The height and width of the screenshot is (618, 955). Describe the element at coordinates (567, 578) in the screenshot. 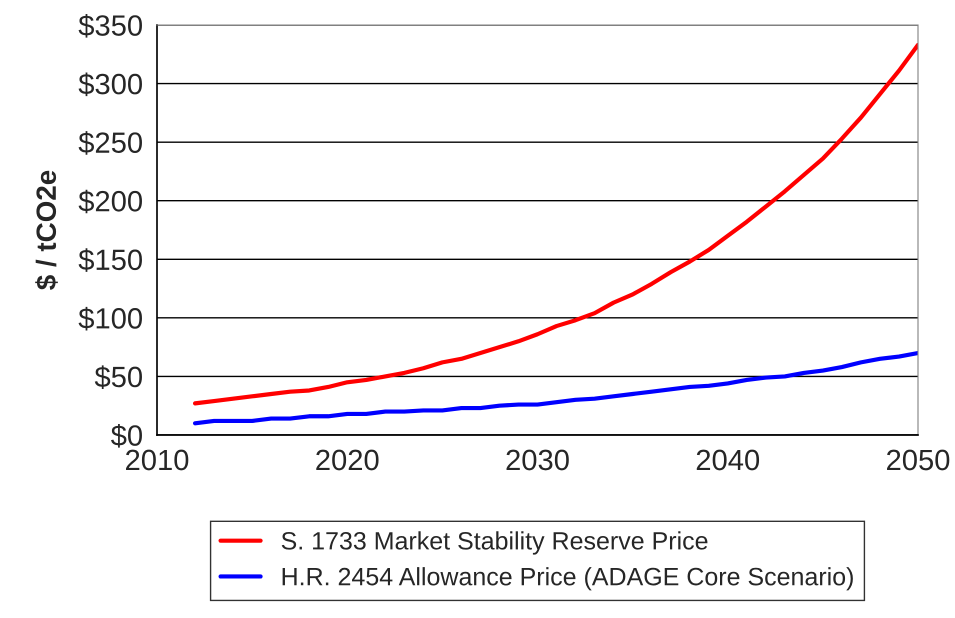

I see `legend-label: H.R. 2454 Allowance Price (ADAGE Core Scenario)` at that location.